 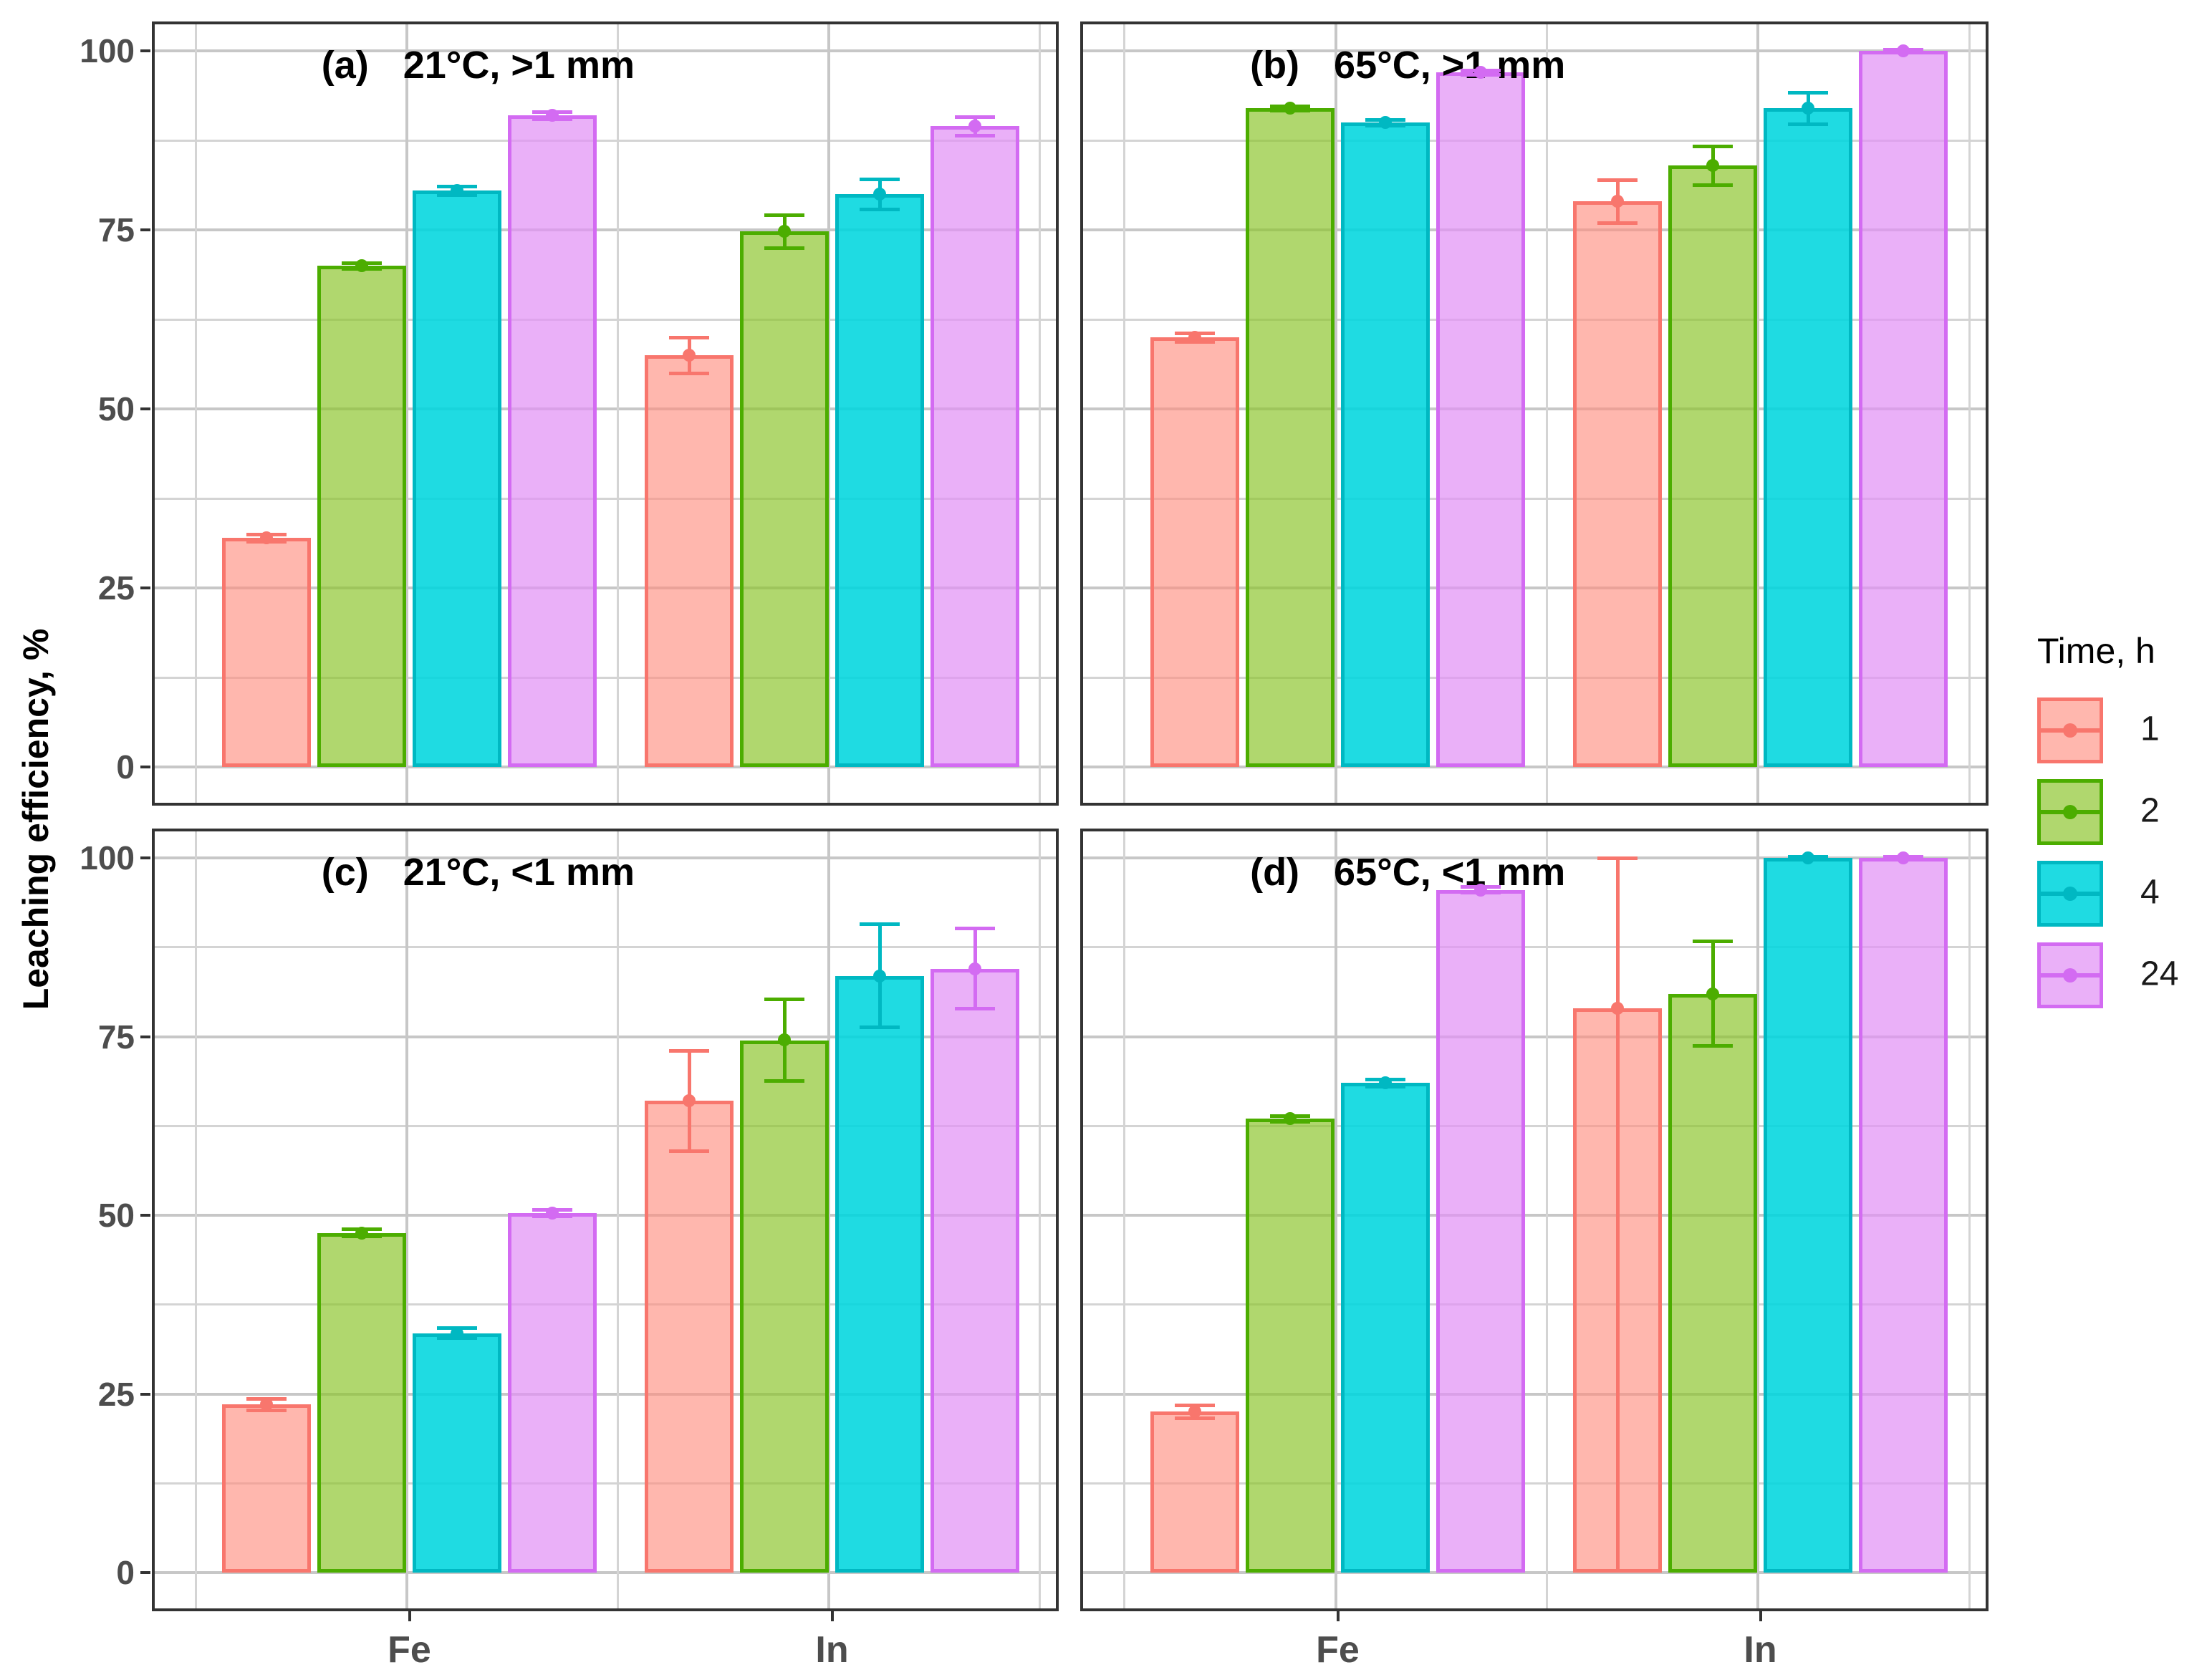 I want to click on mean-point-a-fe-1h, so click(x=266, y=537).